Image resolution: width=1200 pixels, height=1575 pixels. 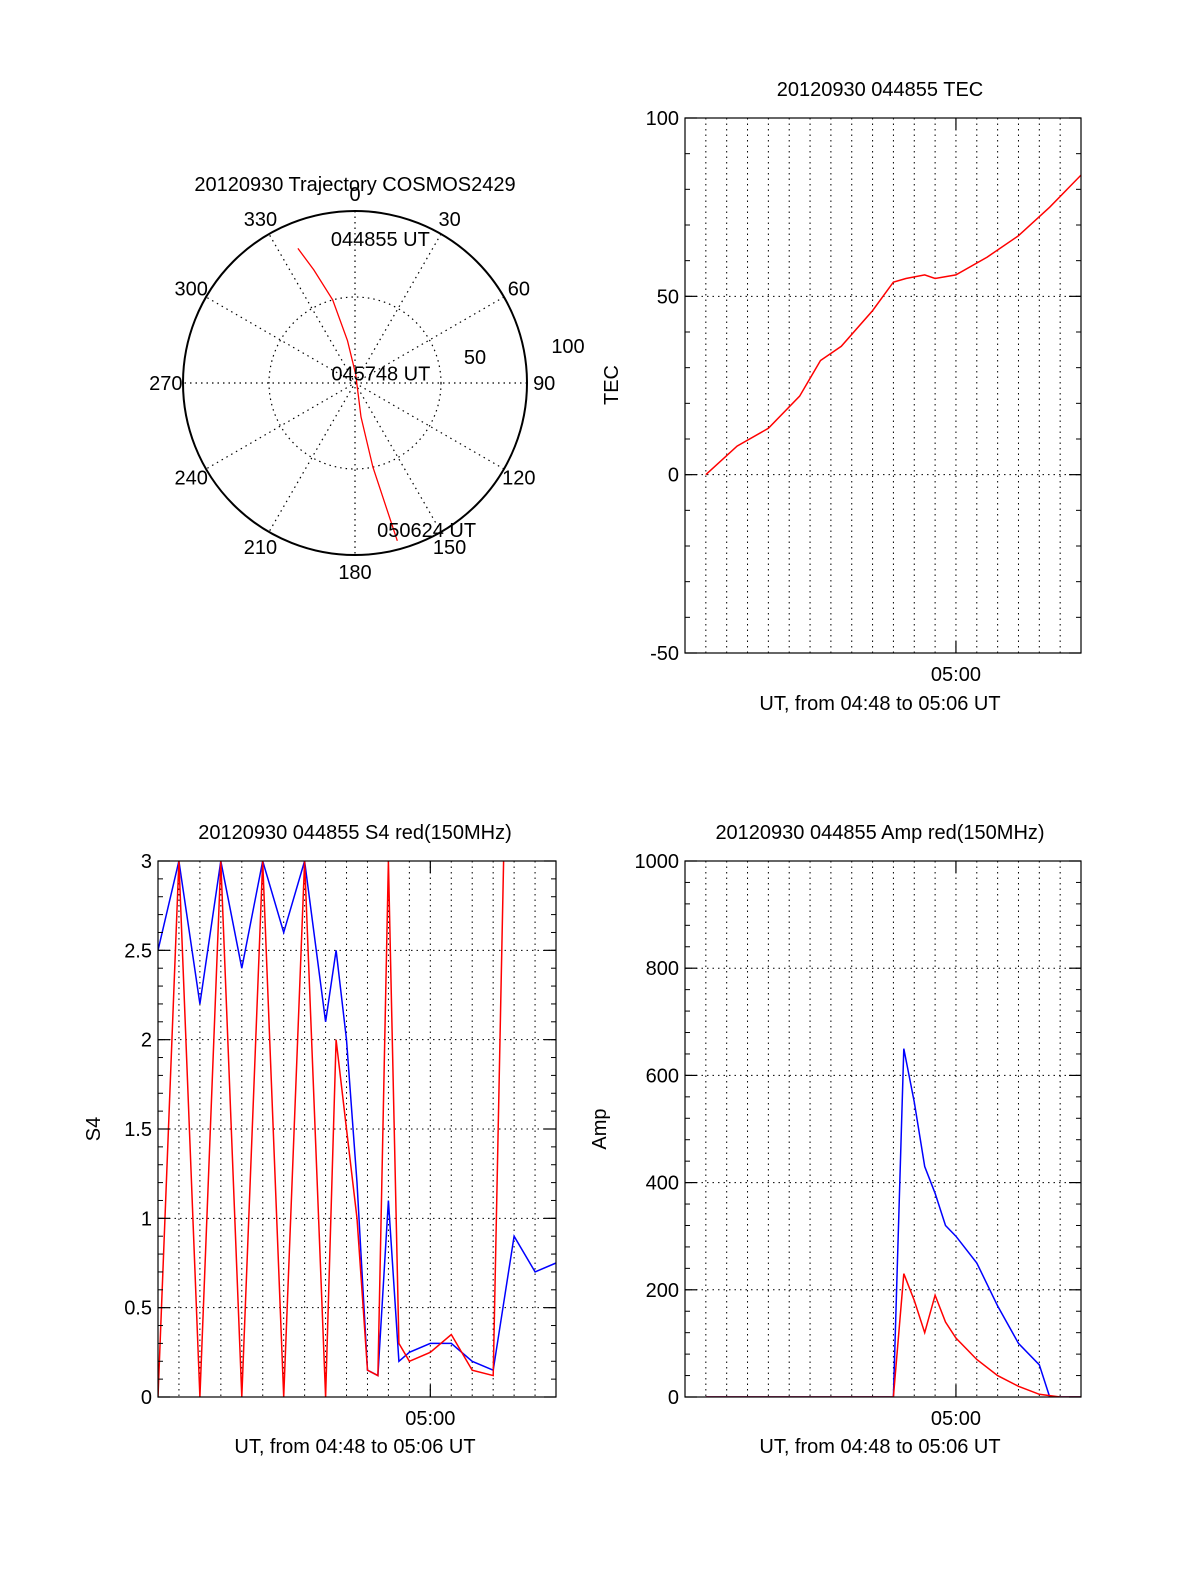 What do you see at coordinates (190, 289) in the screenshot?
I see `angle-tick-label: 300` at bounding box center [190, 289].